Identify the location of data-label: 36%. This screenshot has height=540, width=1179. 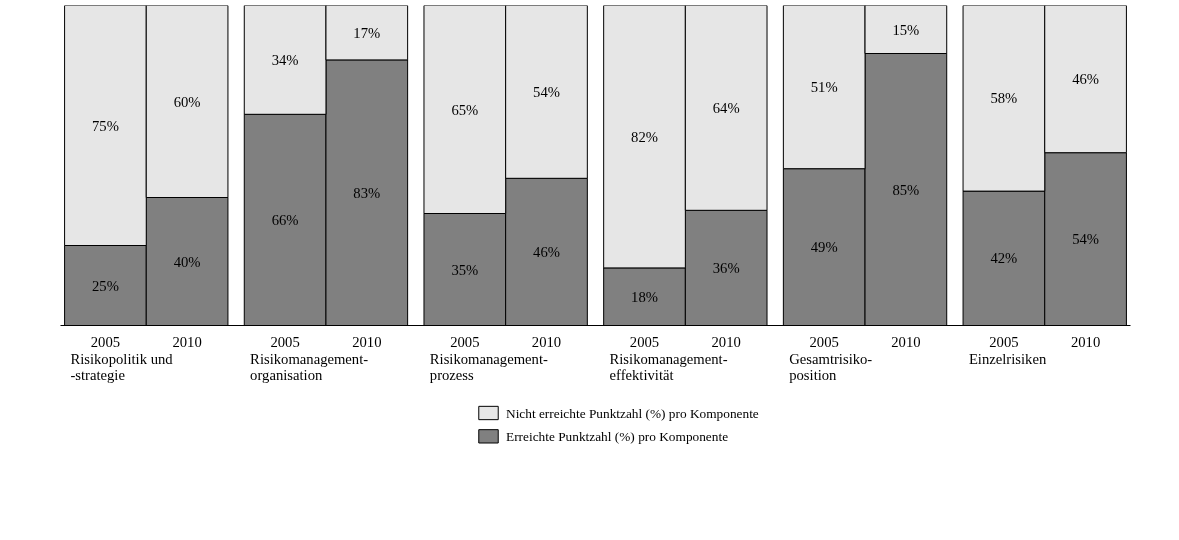
(726, 267).